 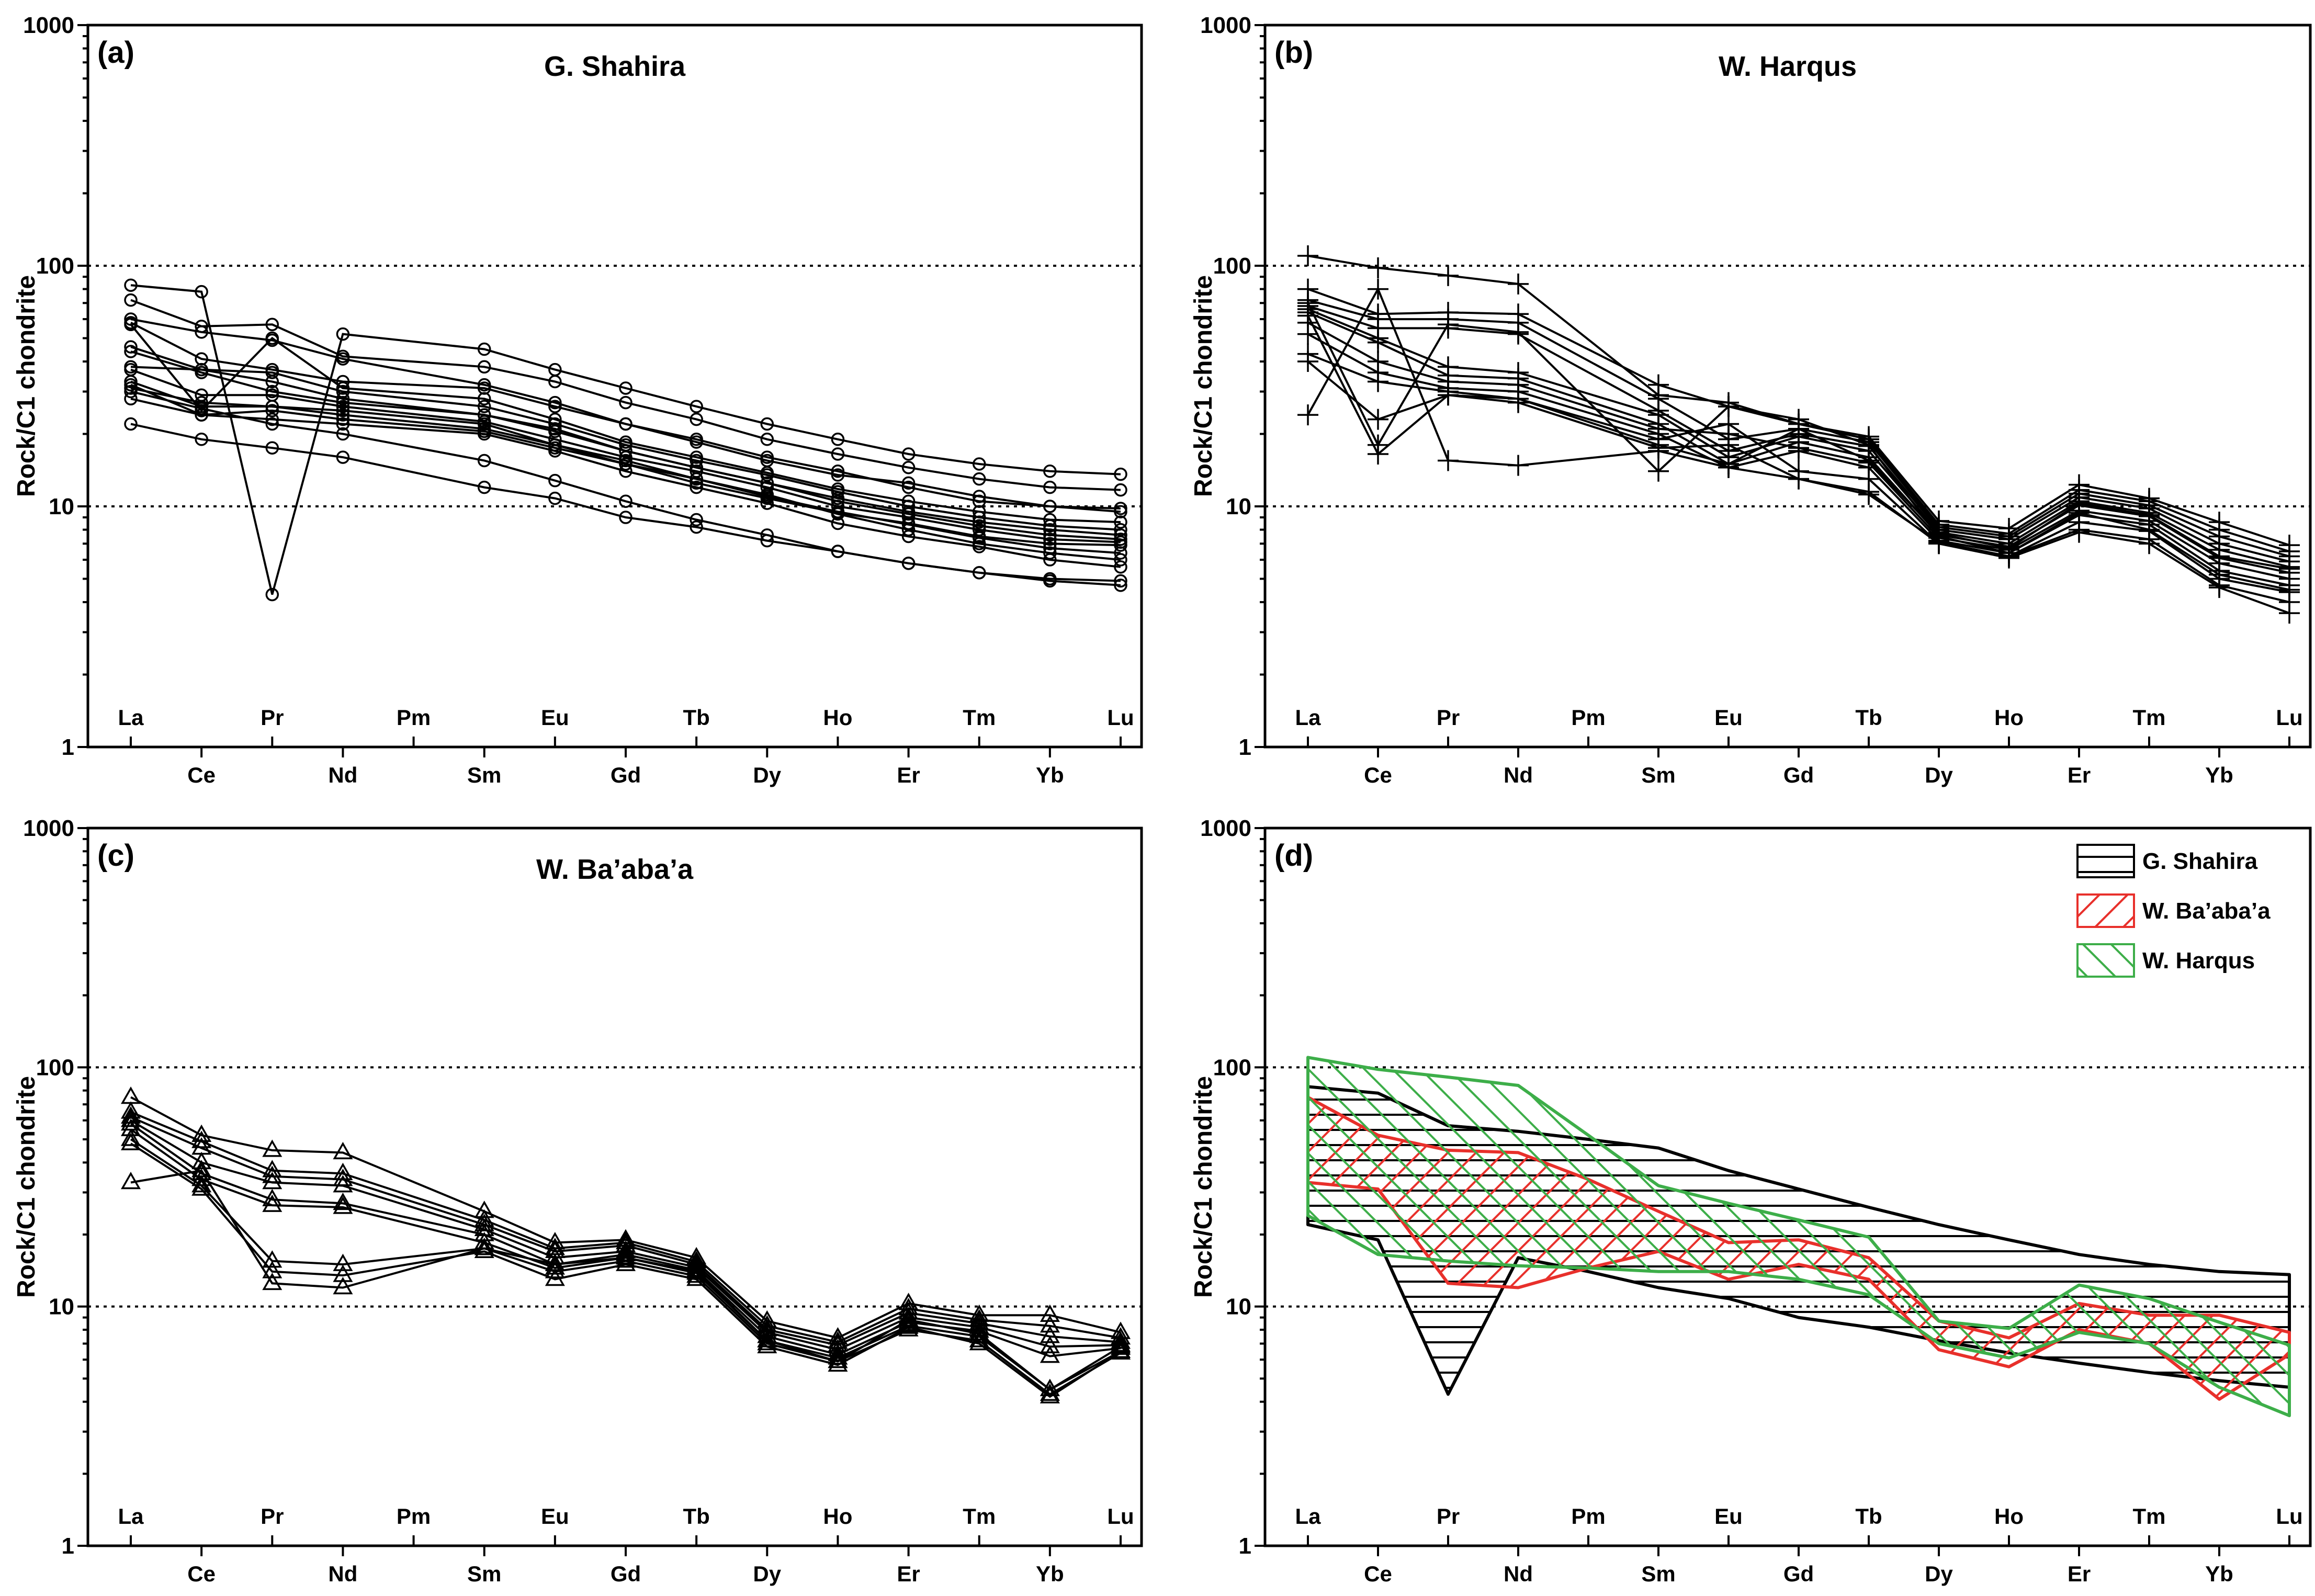 What do you see at coordinates (1294, 856) in the screenshot?
I see `panel-label: (d)` at bounding box center [1294, 856].